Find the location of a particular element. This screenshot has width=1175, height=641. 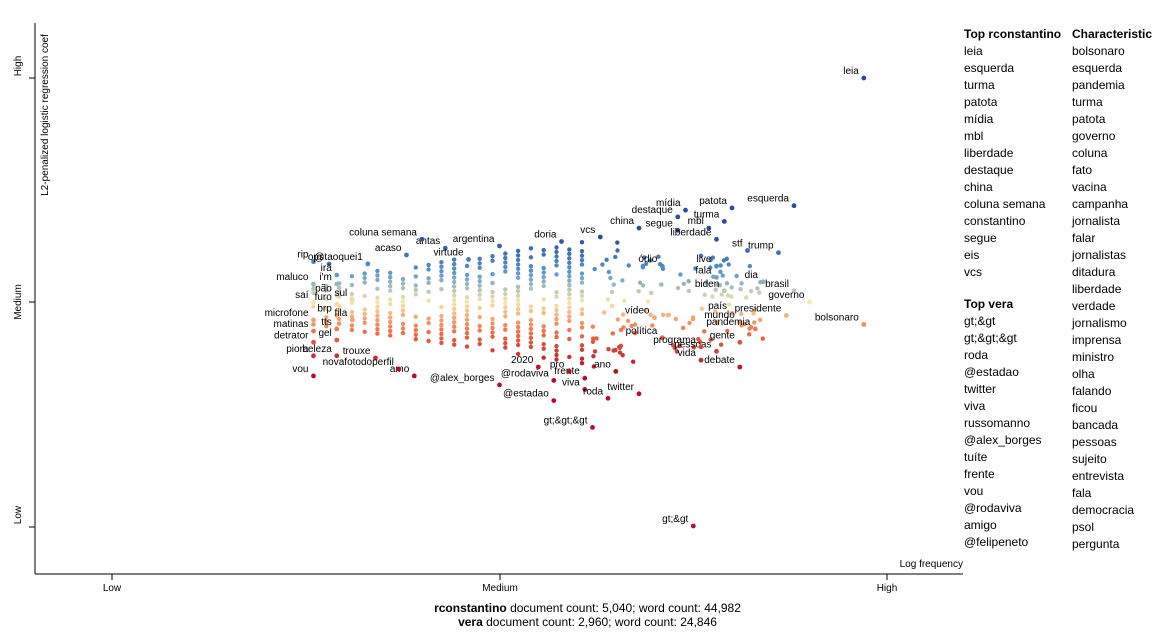

characteristic-item-4: patota is located at coordinates (1089, 119).